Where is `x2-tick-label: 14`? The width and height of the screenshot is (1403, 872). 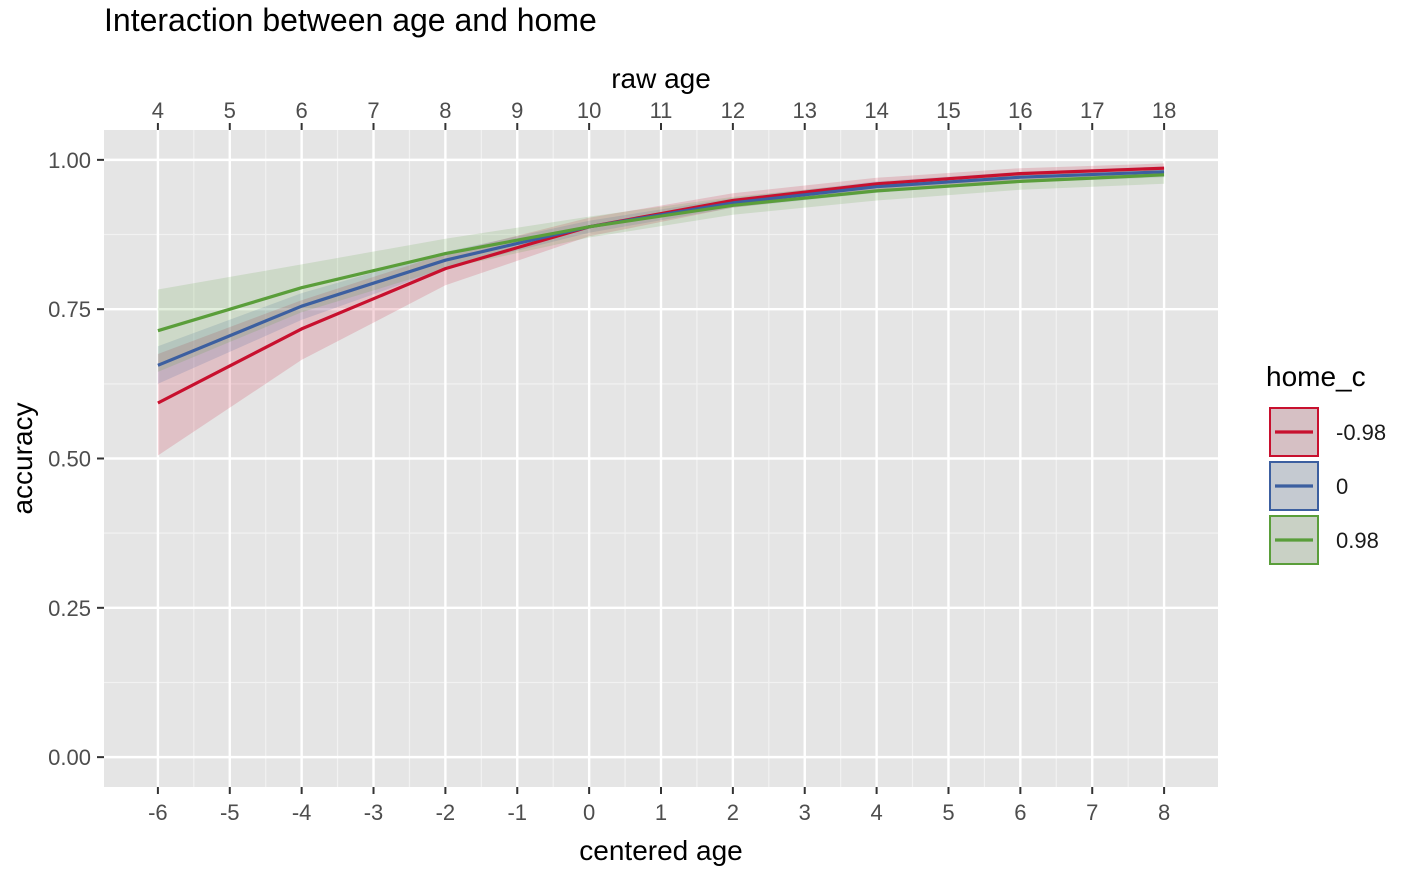 x2-tick-label: 14 is located at coordinates (876, 110).